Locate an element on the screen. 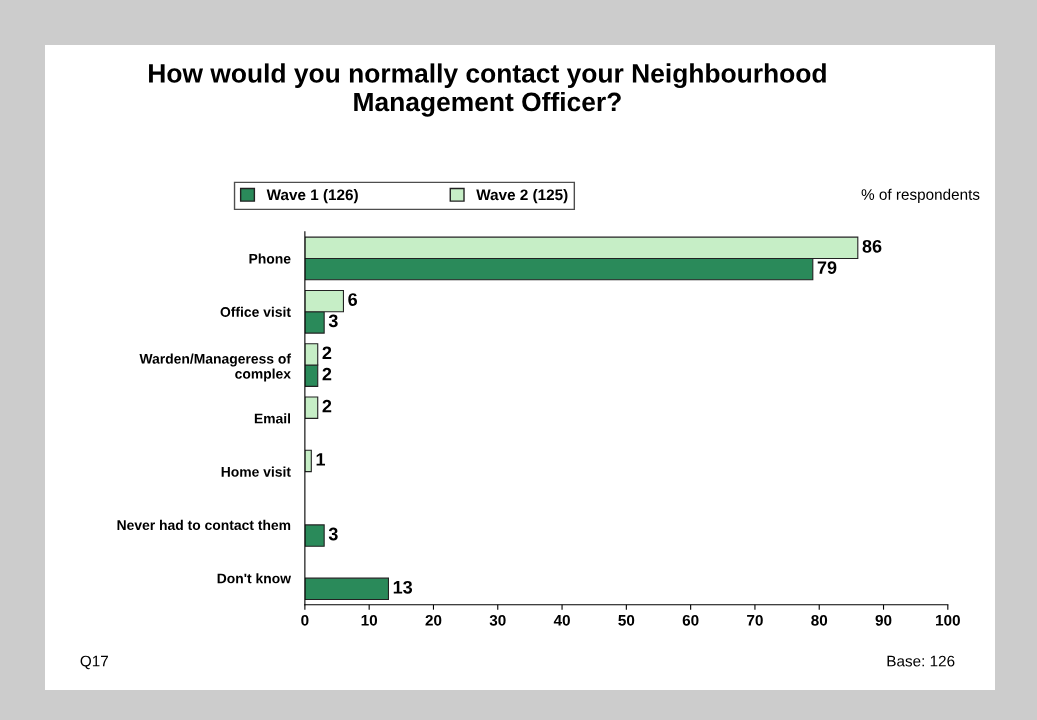 The width and height of the screenshot is (1037, 720). text: Base: 126 is located at coordinates (921, 661).